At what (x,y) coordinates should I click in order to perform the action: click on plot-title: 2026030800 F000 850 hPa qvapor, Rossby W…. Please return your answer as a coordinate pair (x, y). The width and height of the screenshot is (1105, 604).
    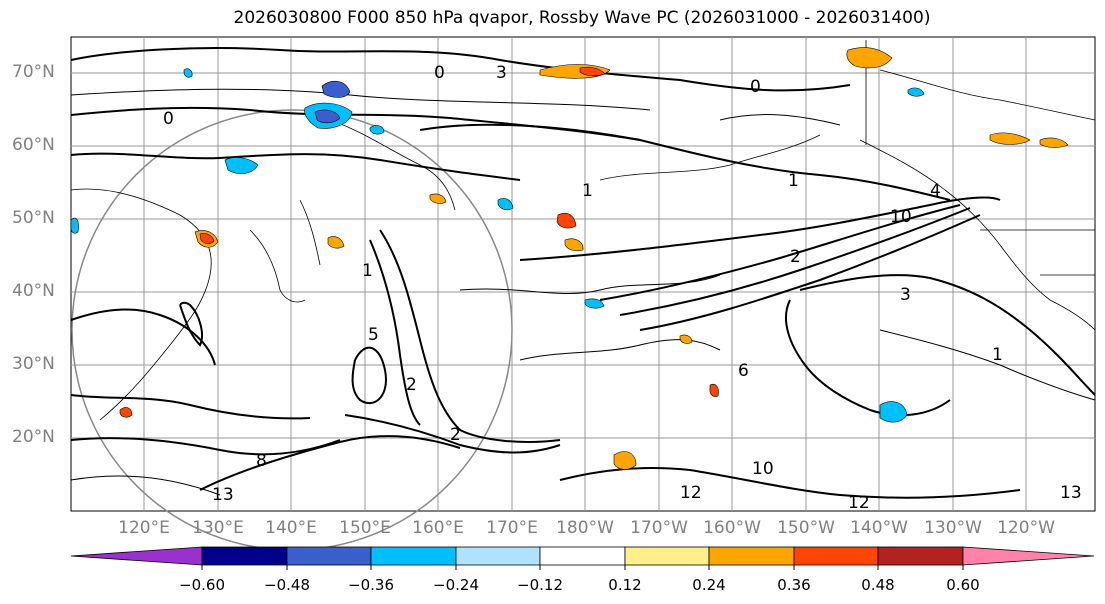
    Looking at the image, I should click on (582, 18).